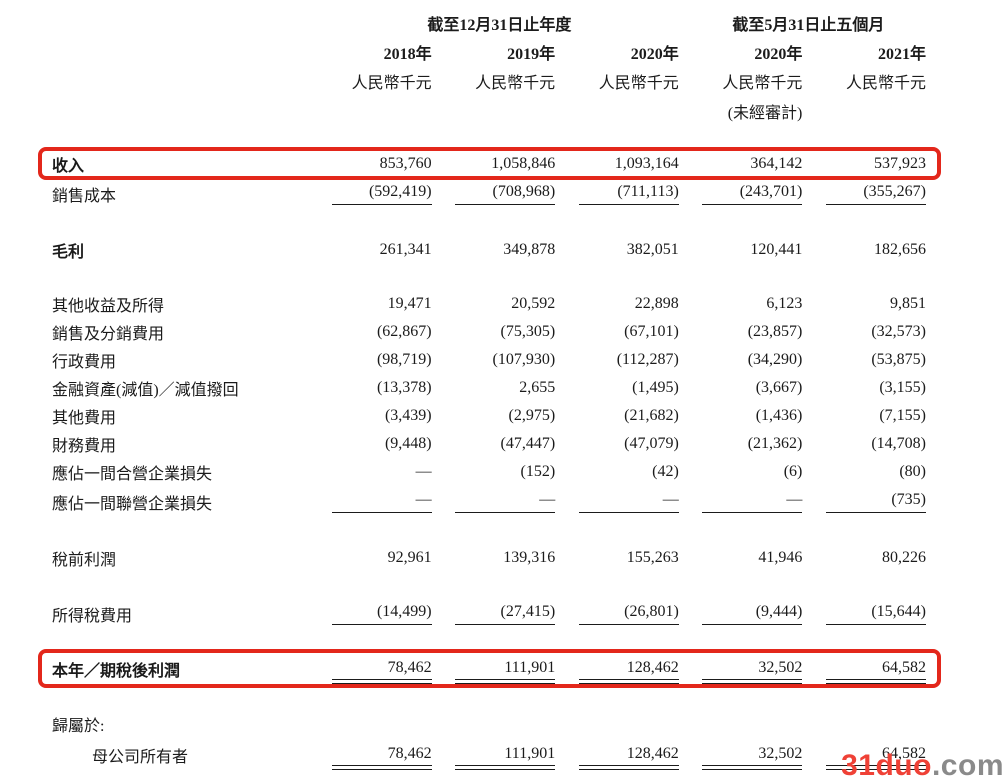 Image resolution: width=1007 pixels, height=783 pixels. What do you see at coordinates (870, 360) in the screenshot?
I see `value-cell: (53,875)` at bounding box center [870, 360].